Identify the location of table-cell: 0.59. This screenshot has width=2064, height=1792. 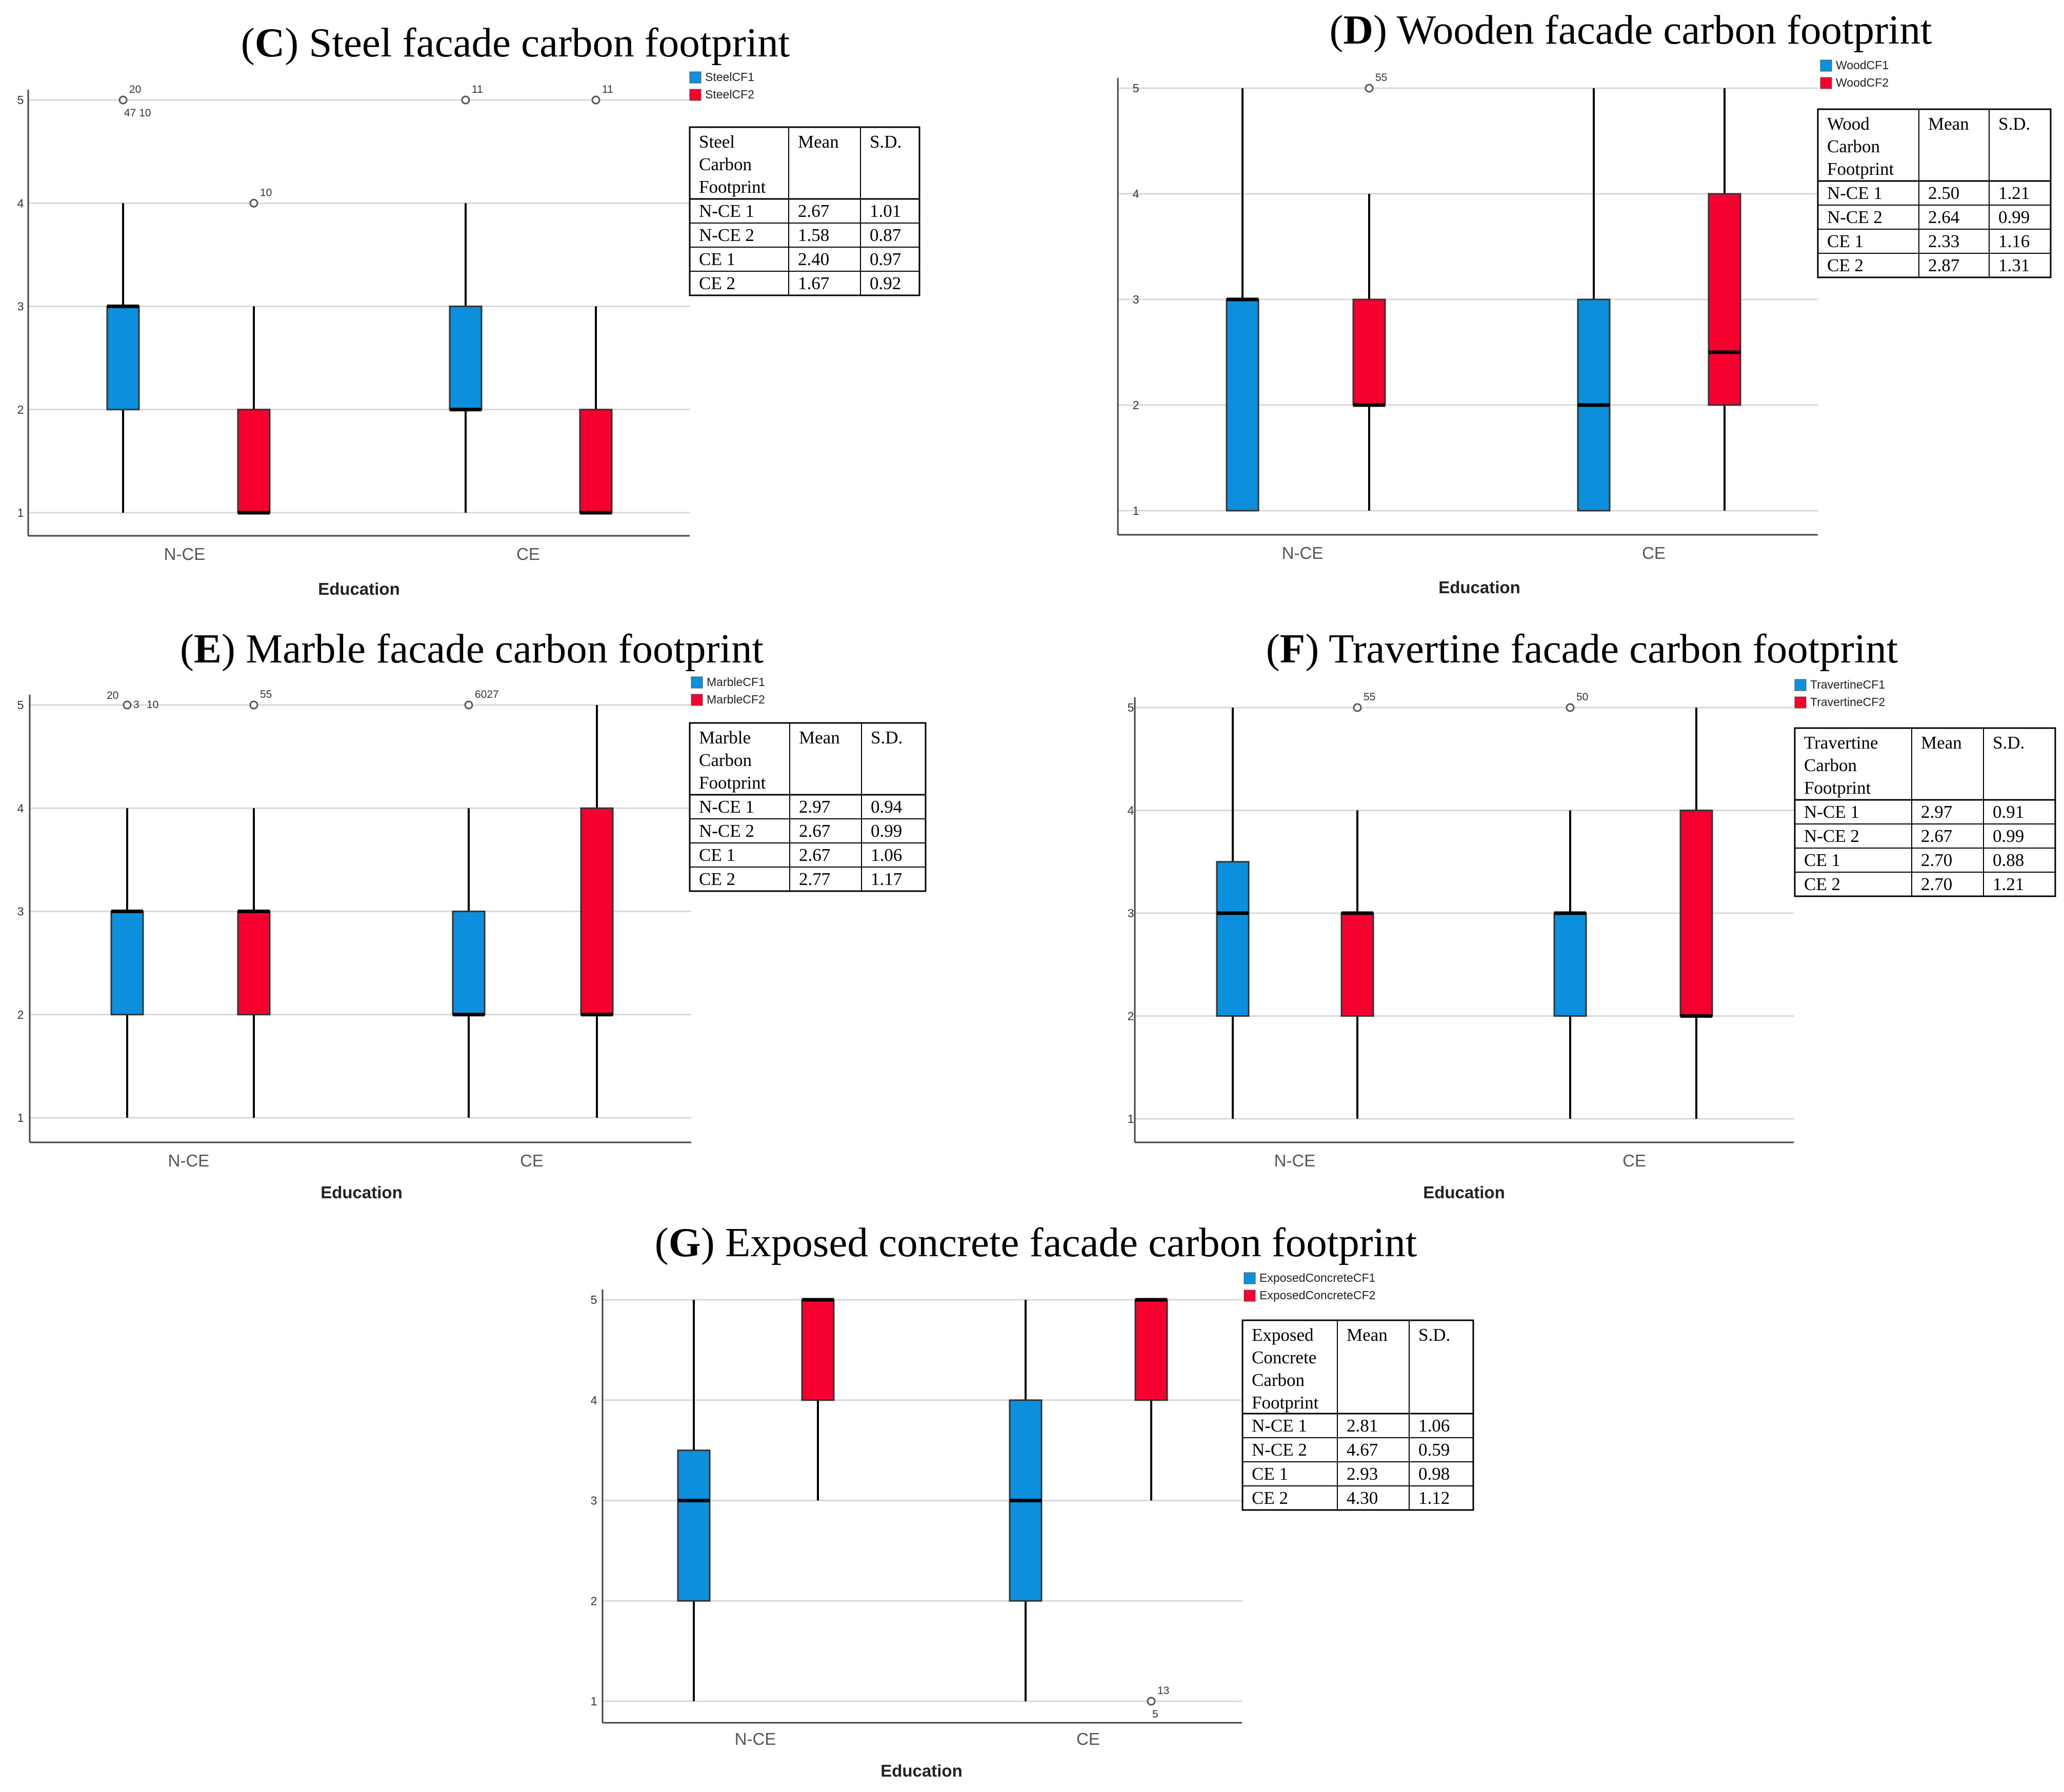
(1434, 1450).